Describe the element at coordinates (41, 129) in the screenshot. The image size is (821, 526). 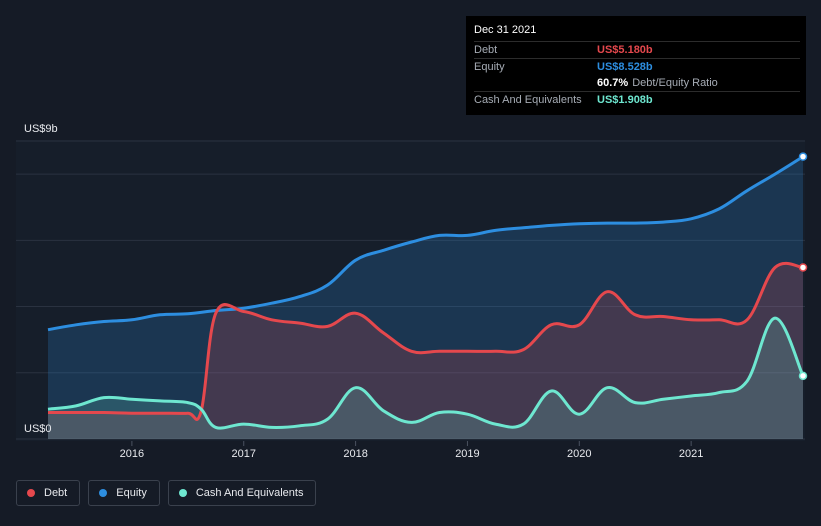
I see `y-tick-label-max: US$9b` at that location.